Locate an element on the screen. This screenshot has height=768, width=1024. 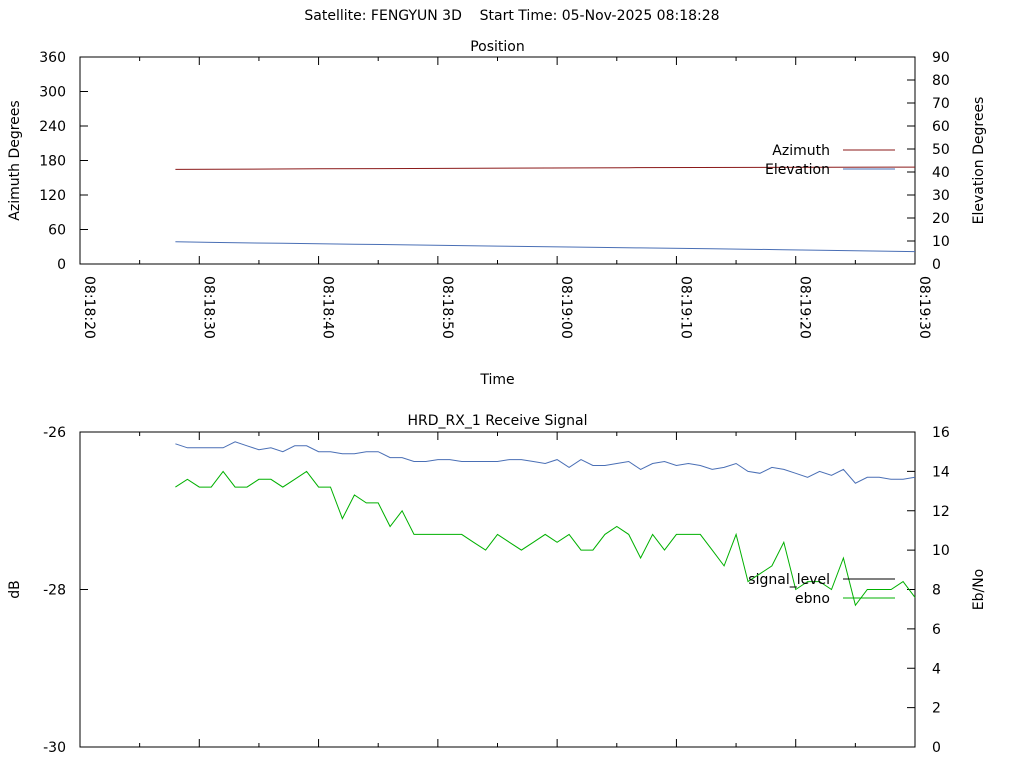
y-tick-label: 0 is located at coordinates (61, 265).